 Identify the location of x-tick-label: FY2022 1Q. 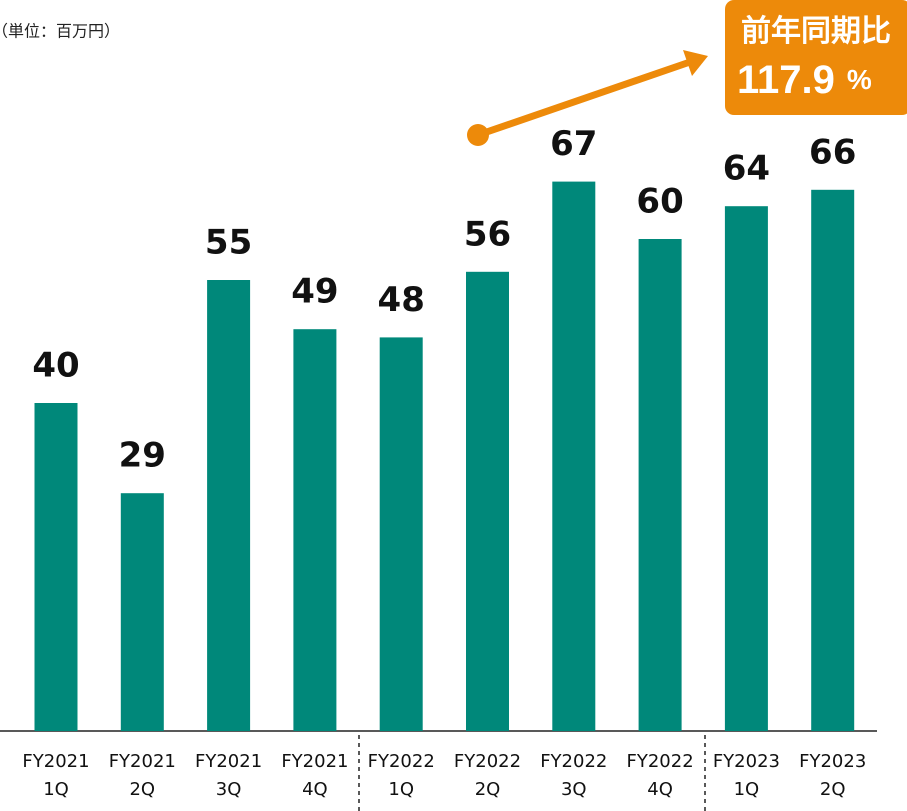
(401, 775).